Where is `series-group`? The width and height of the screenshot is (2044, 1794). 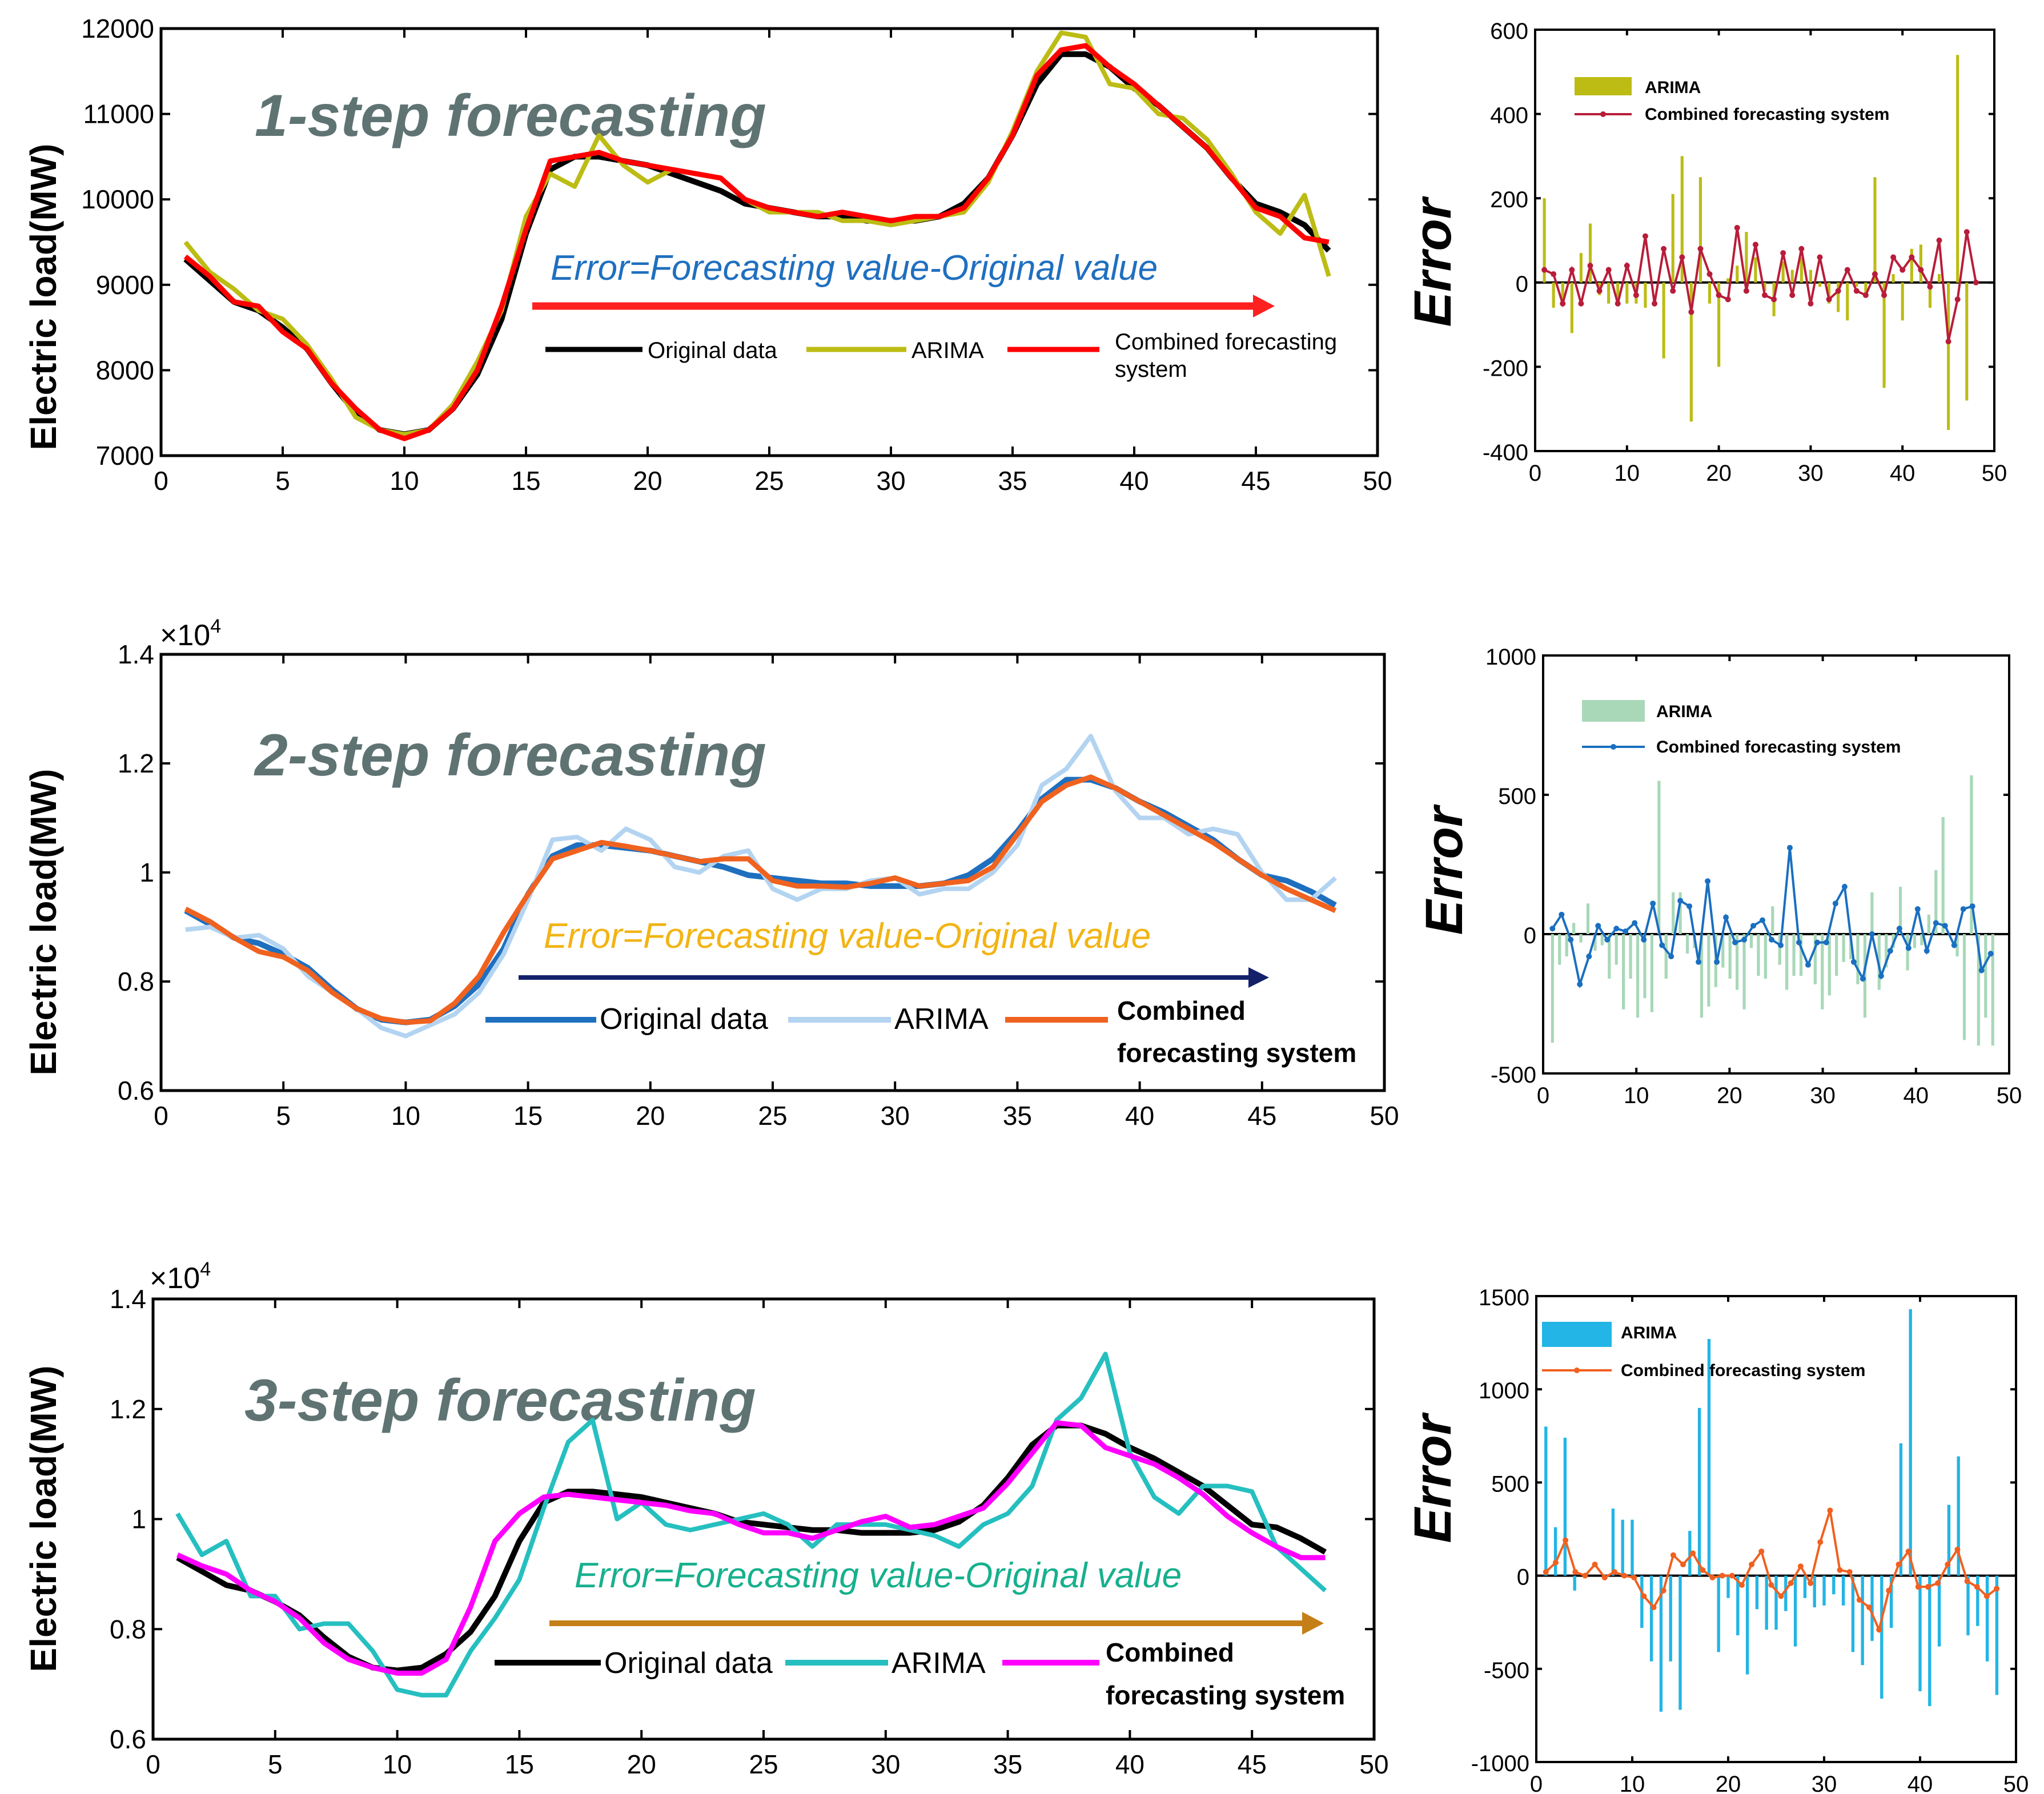
series-group is located at coordinates (760, 887).